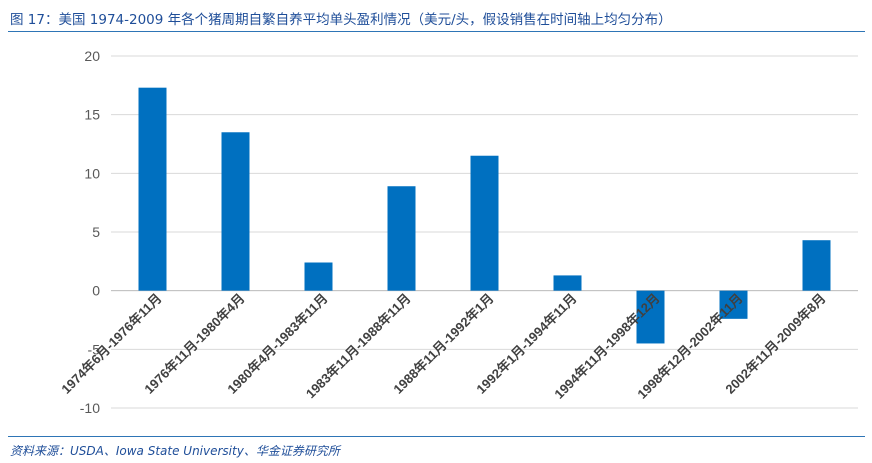 This screenshot has width=872, height=463. I want to click on title-divider, so click(436, 31).